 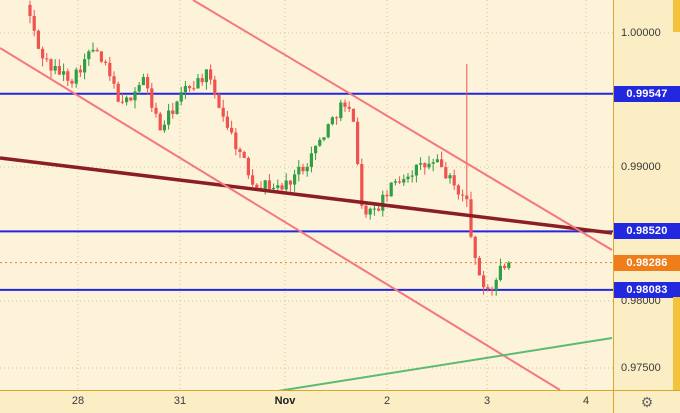 I want to click on price-axis-label: 1.00000, so click(x=641, y=33).